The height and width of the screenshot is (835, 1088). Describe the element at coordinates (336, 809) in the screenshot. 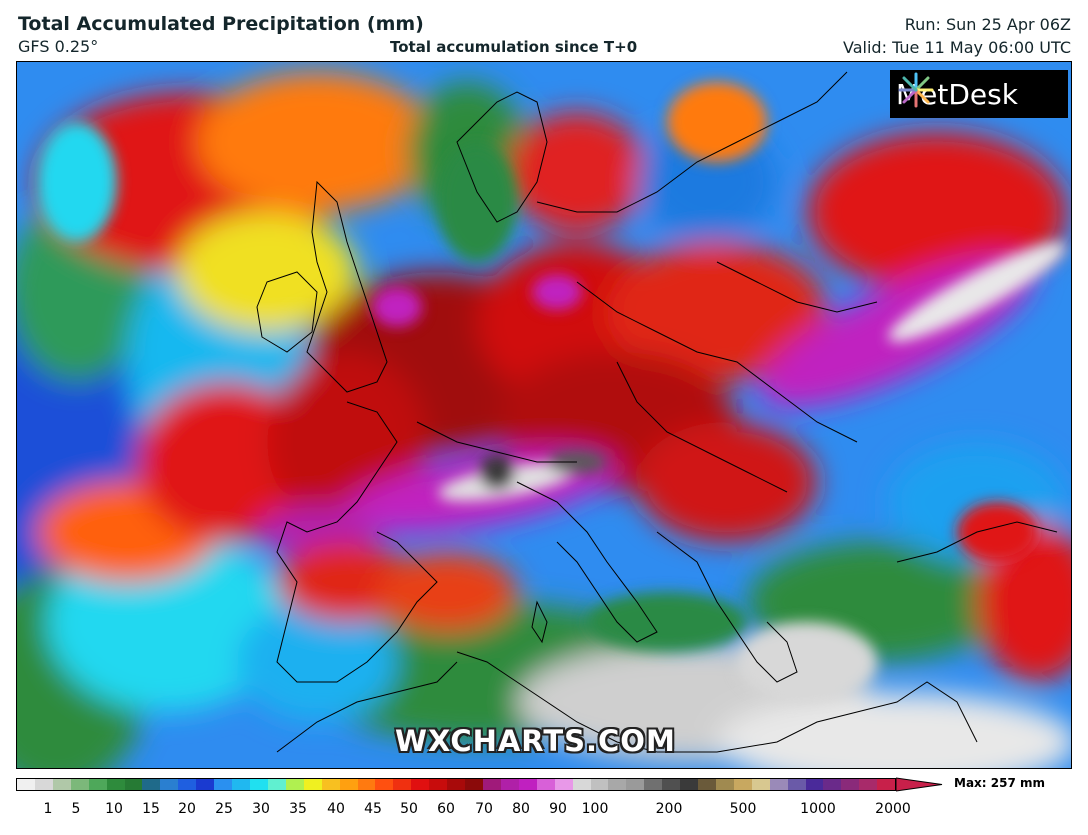

I see `legend-tick-label: 40` at that location.